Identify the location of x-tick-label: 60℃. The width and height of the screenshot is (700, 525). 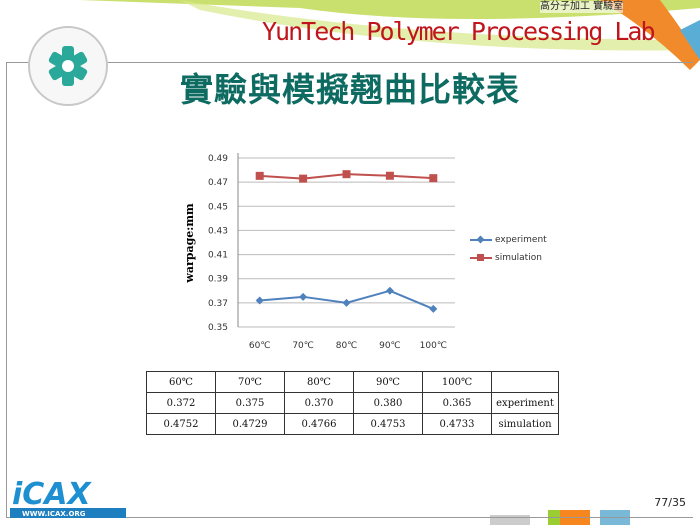
(260, 346).